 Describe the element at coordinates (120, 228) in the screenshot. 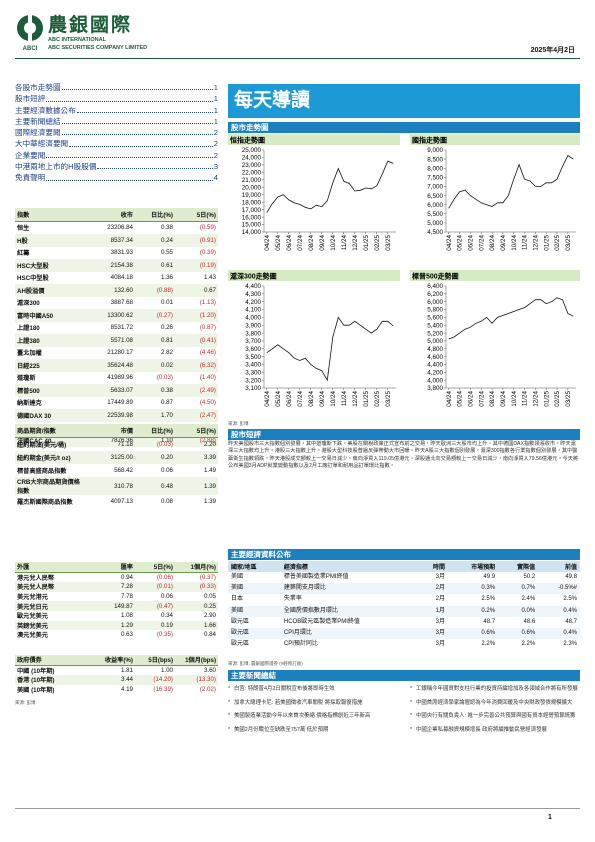

I see `table-cell: 23206.84` at that location.